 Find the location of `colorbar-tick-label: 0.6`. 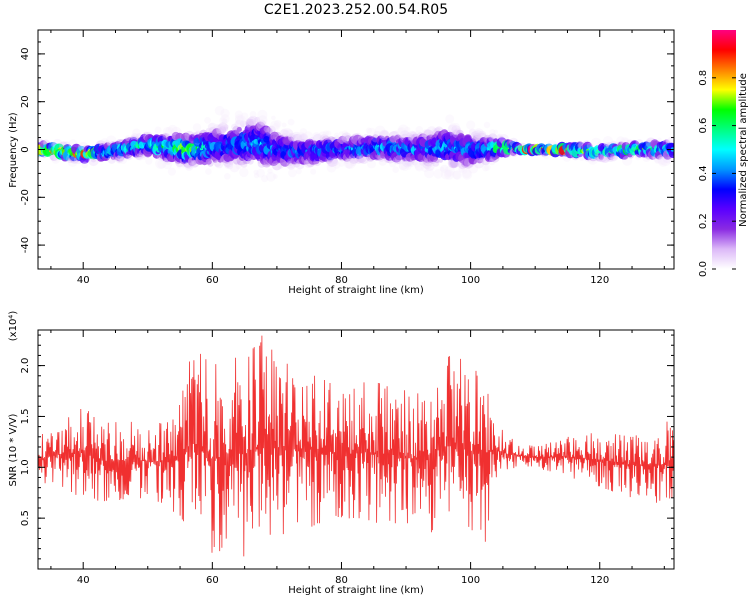

colorbar-tick-label: 0.6 is located at coordinates (703, 126).